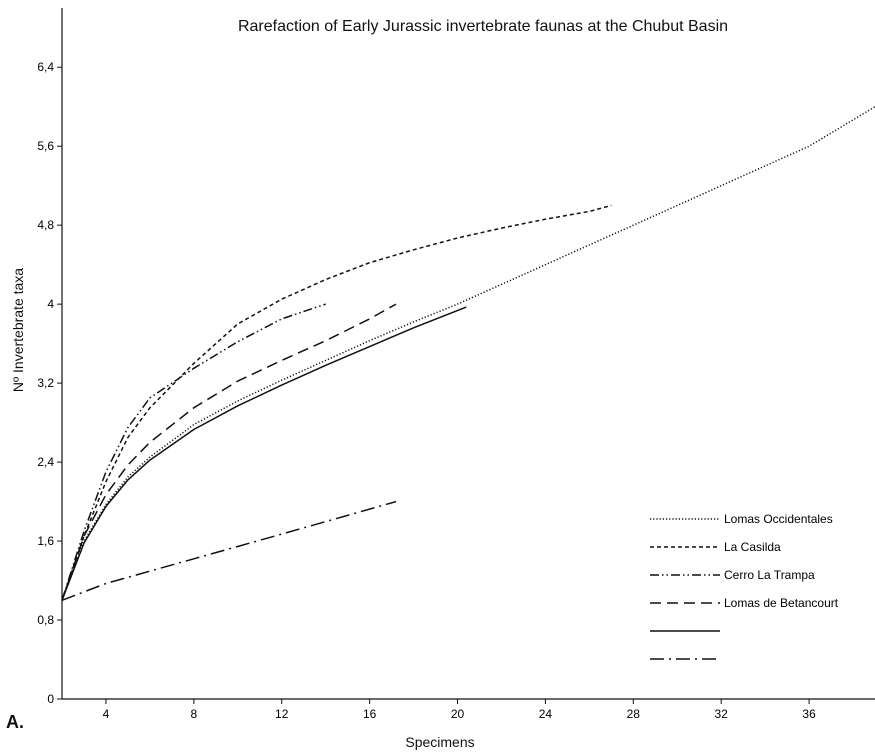  Describe the element at coordinates (50, 699) in the screenshot. I see `y-tick-label: 0` at that location.